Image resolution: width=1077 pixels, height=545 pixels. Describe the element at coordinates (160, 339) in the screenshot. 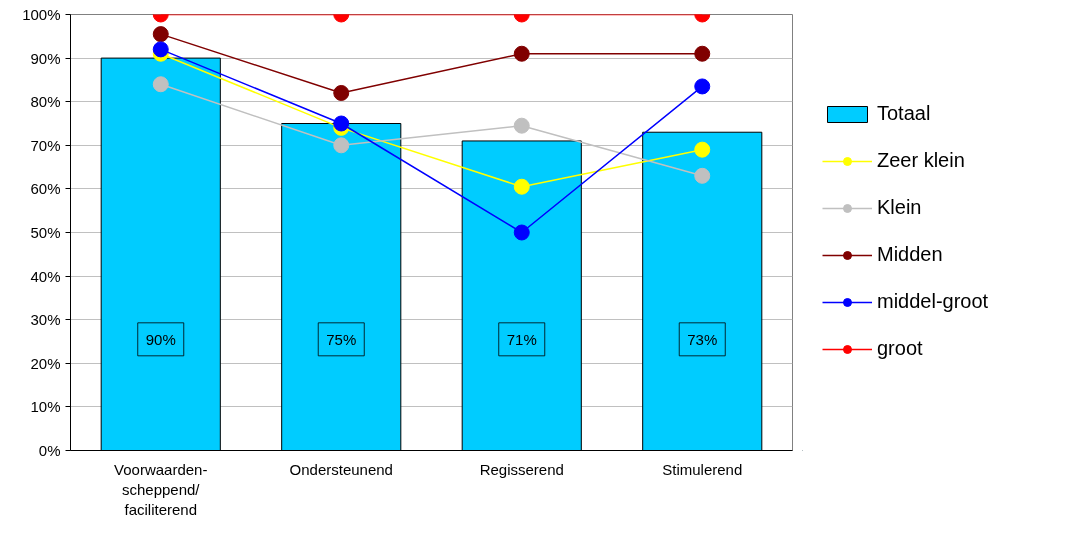

I see `data-label: 90%` at that location.